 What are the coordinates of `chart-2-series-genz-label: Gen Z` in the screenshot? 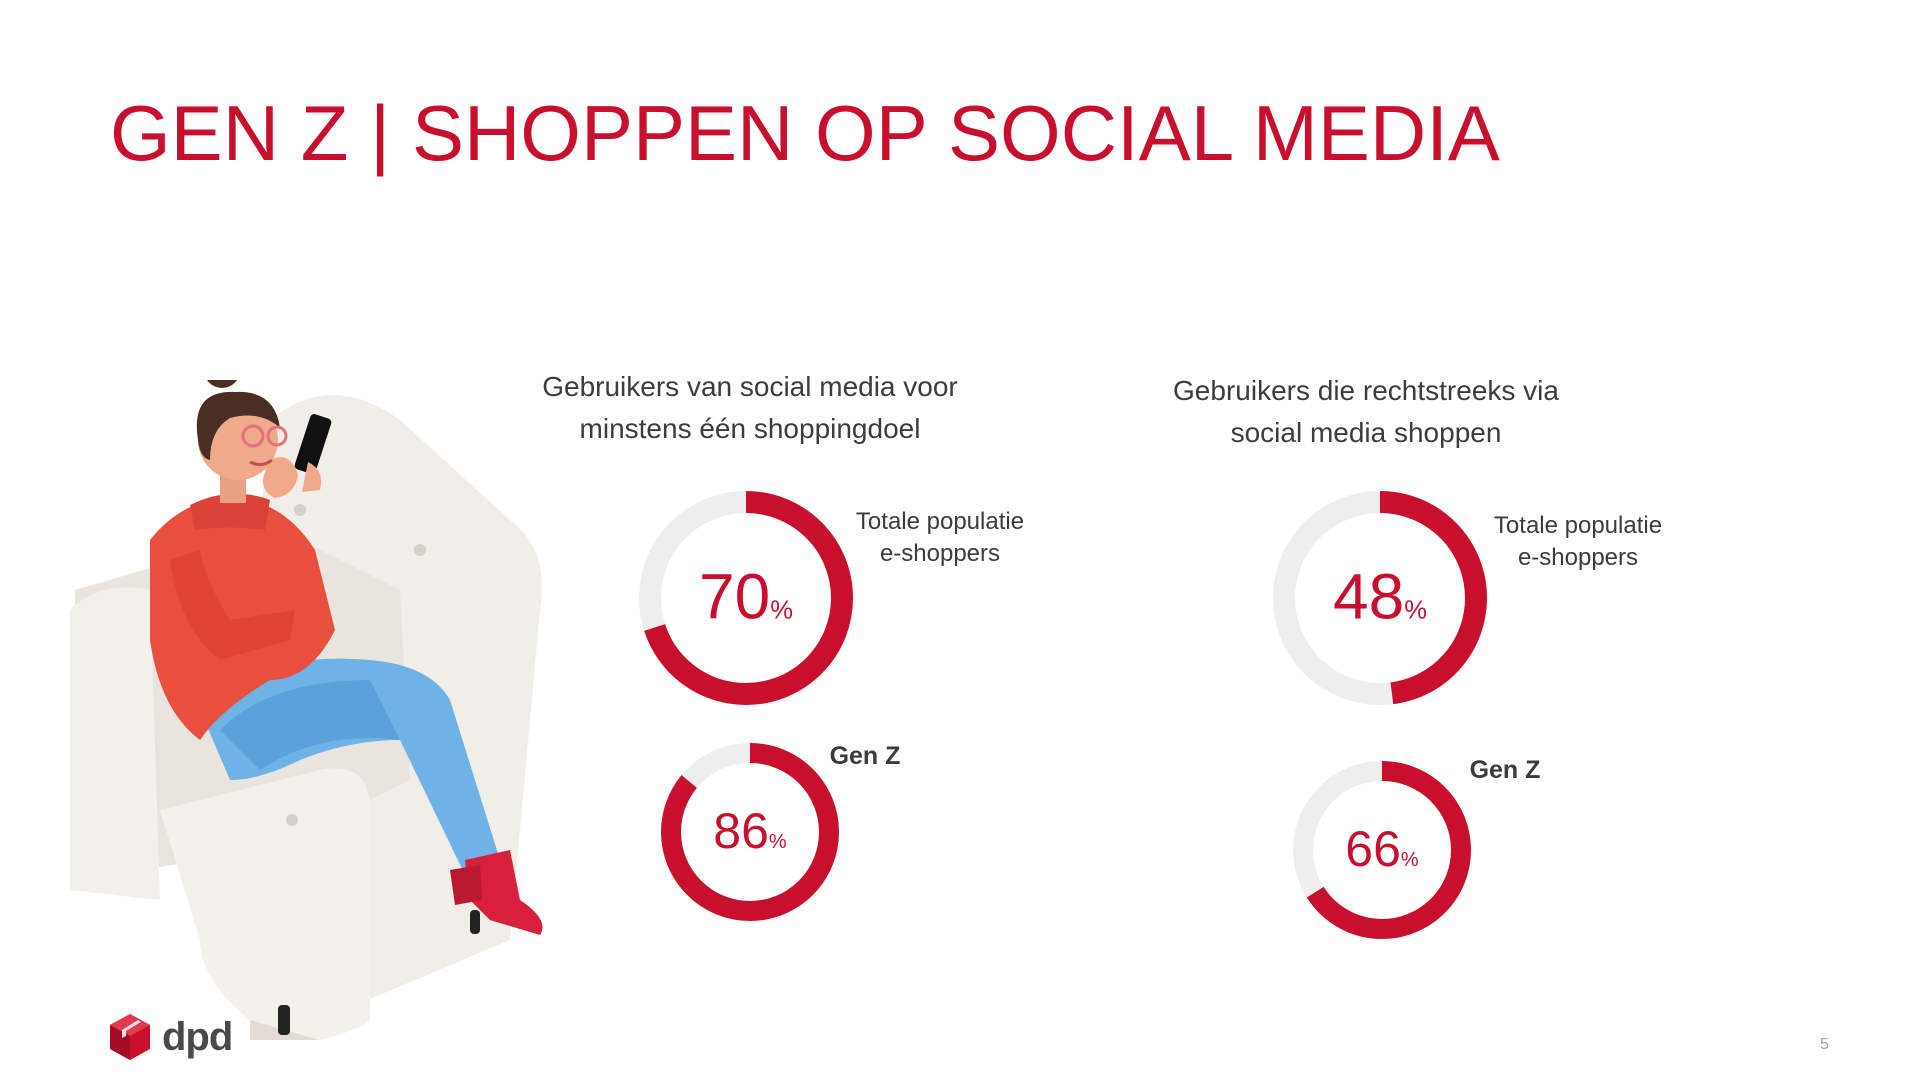 It's located at (1505, 770).